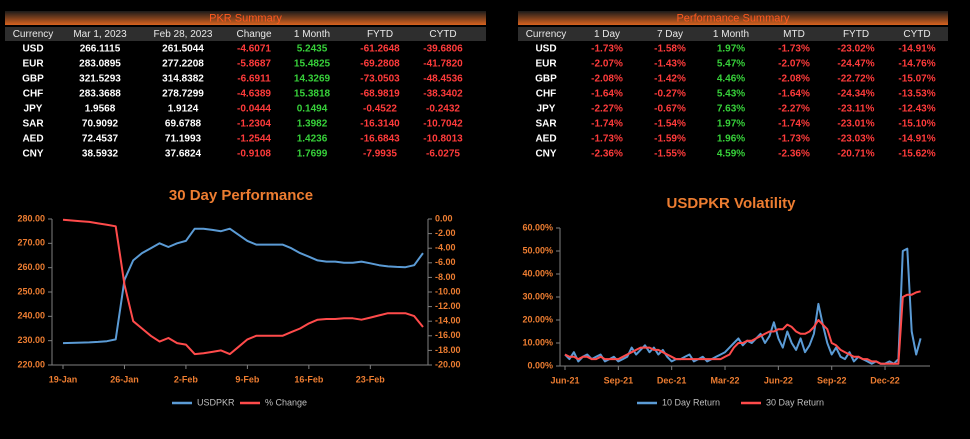  Describe the element at coordinates (31, 267) in the screenshot. I see `y-tick-label: 260.00` at that location.